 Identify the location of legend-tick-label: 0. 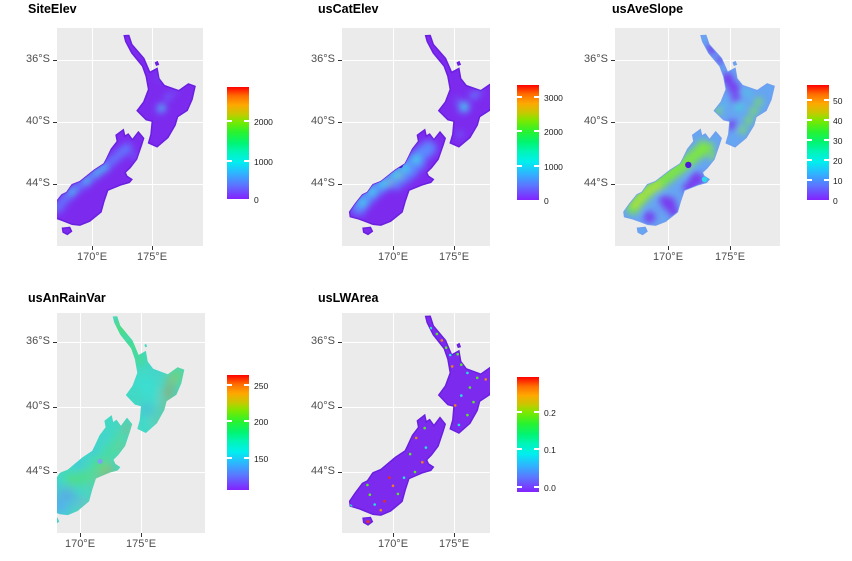
(256, 199).